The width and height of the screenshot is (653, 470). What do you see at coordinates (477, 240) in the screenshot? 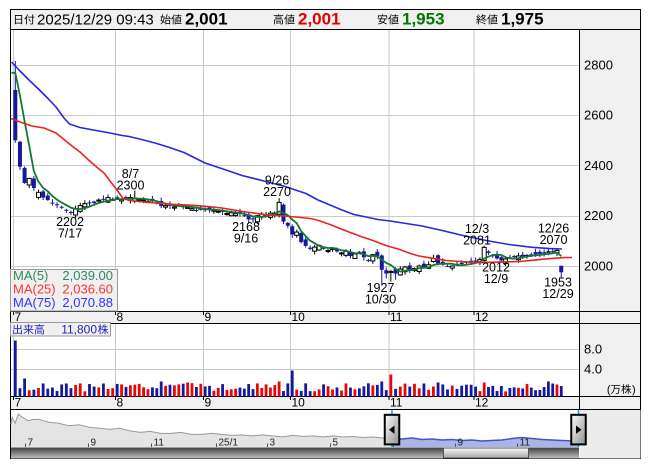
I see `svg-text: 2081` at bounding box center [477, 240].